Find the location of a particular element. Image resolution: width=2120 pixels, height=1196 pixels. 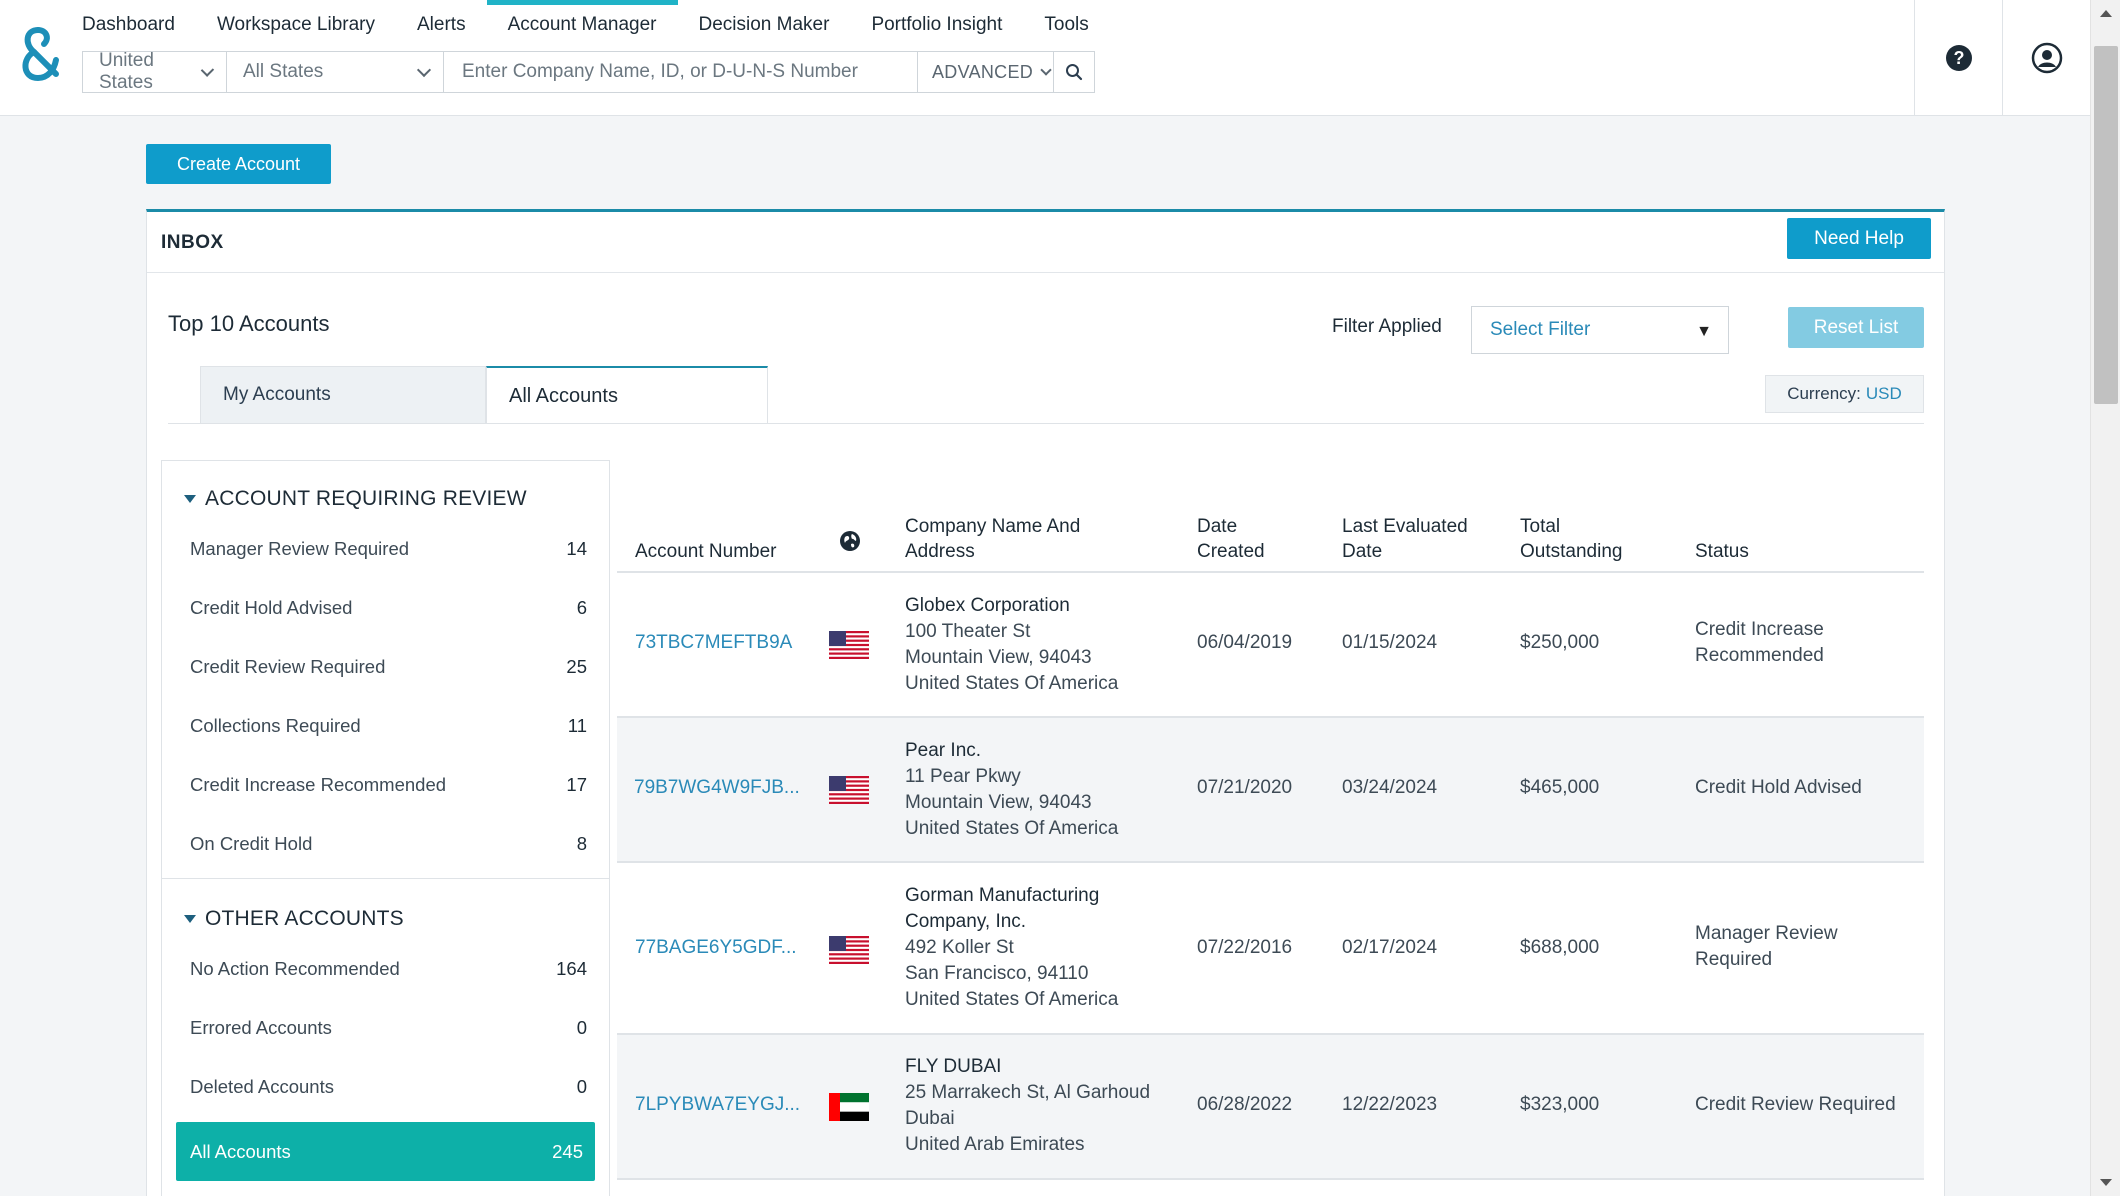

col-total-outstanding: Total Outstanding is located at coordinates (1571, 539).